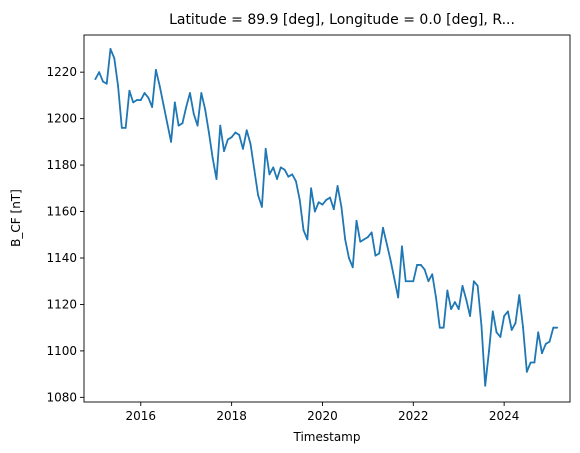 The image size is (580, 453). I want to click on y-tick-label: 1100, so click(61, 351).